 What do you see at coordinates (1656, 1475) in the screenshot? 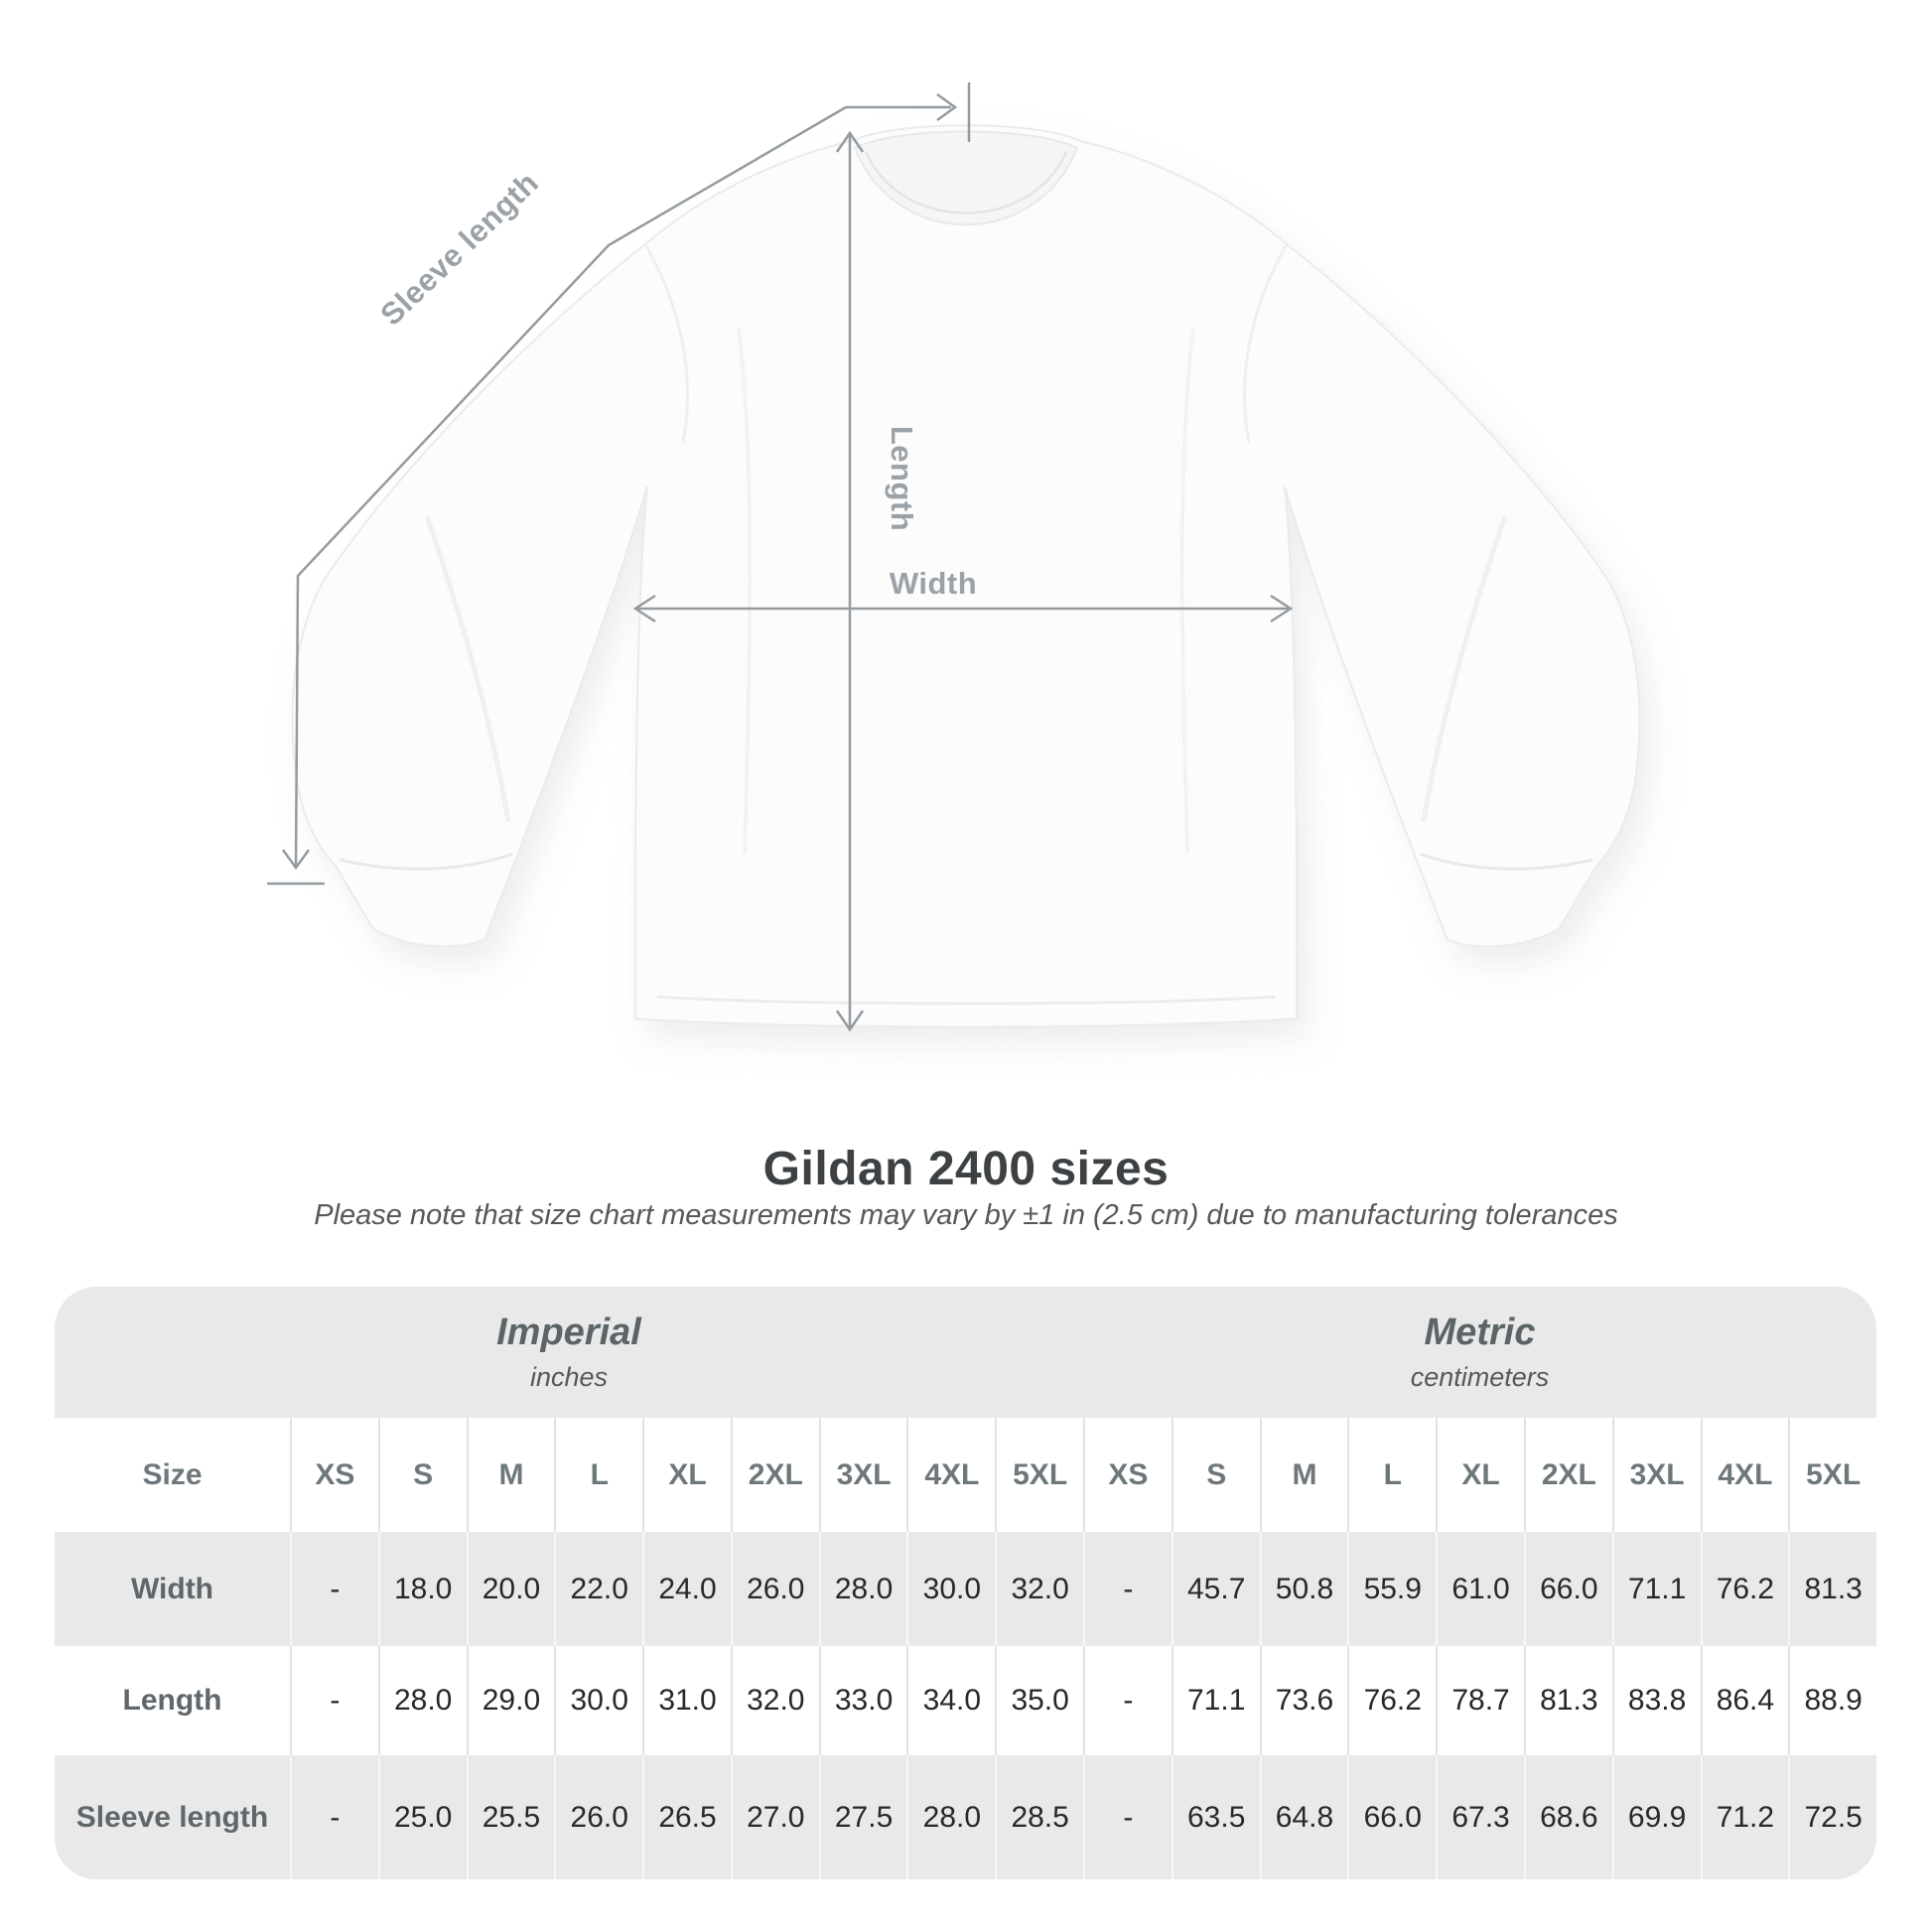
I see `size-col-metric-3xl: 3XL` at bounding box center [1656, 1475].